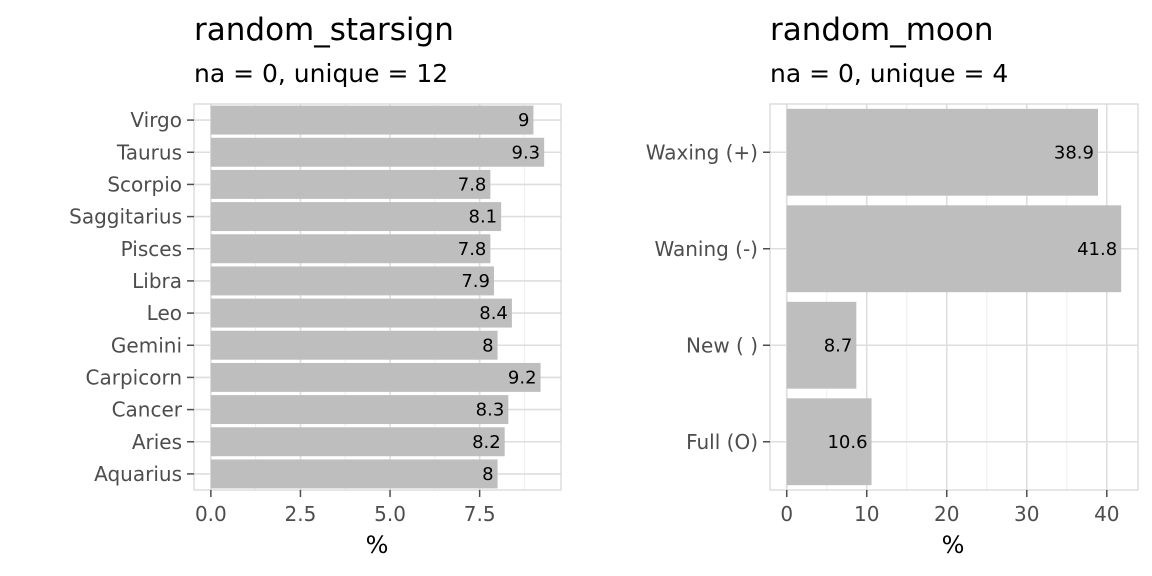  I want to click on starsign-y-tick-label: Pisces, so click(151, 249).